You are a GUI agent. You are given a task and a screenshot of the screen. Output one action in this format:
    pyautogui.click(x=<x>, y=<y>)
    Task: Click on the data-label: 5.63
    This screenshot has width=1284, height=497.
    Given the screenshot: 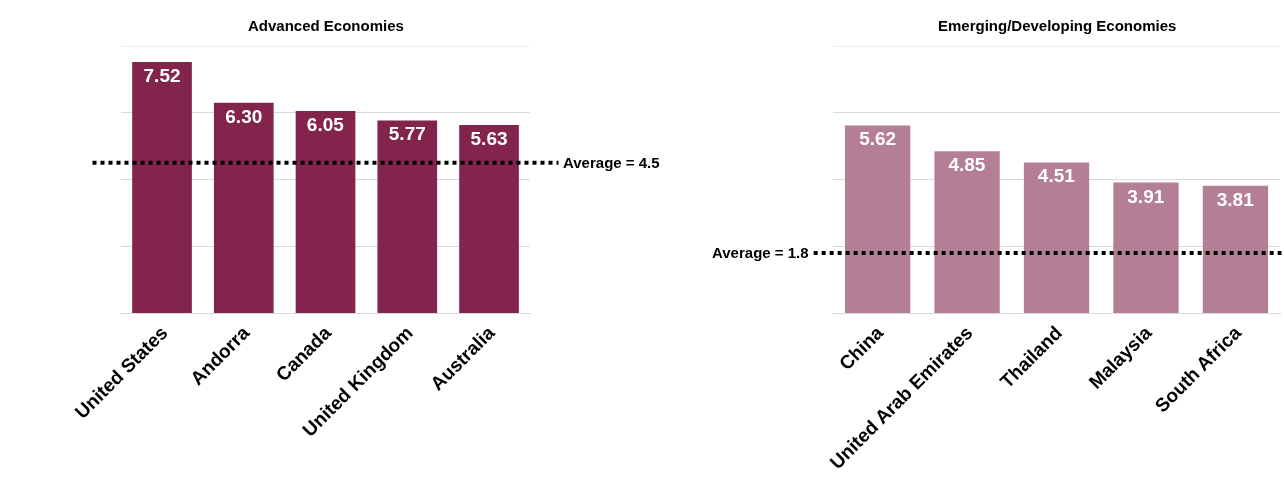 What is the action you would take?
    pyautogui.click(x=489, y=139)
    